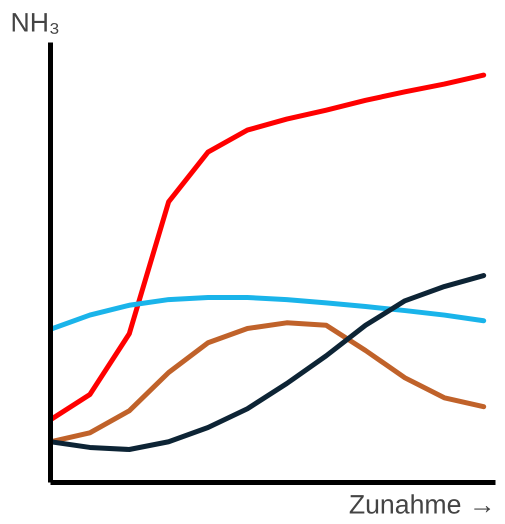  Describe the element at coordinates (35, 23) in the screenshot. I see `y-axis-title: NH₃` at that location.